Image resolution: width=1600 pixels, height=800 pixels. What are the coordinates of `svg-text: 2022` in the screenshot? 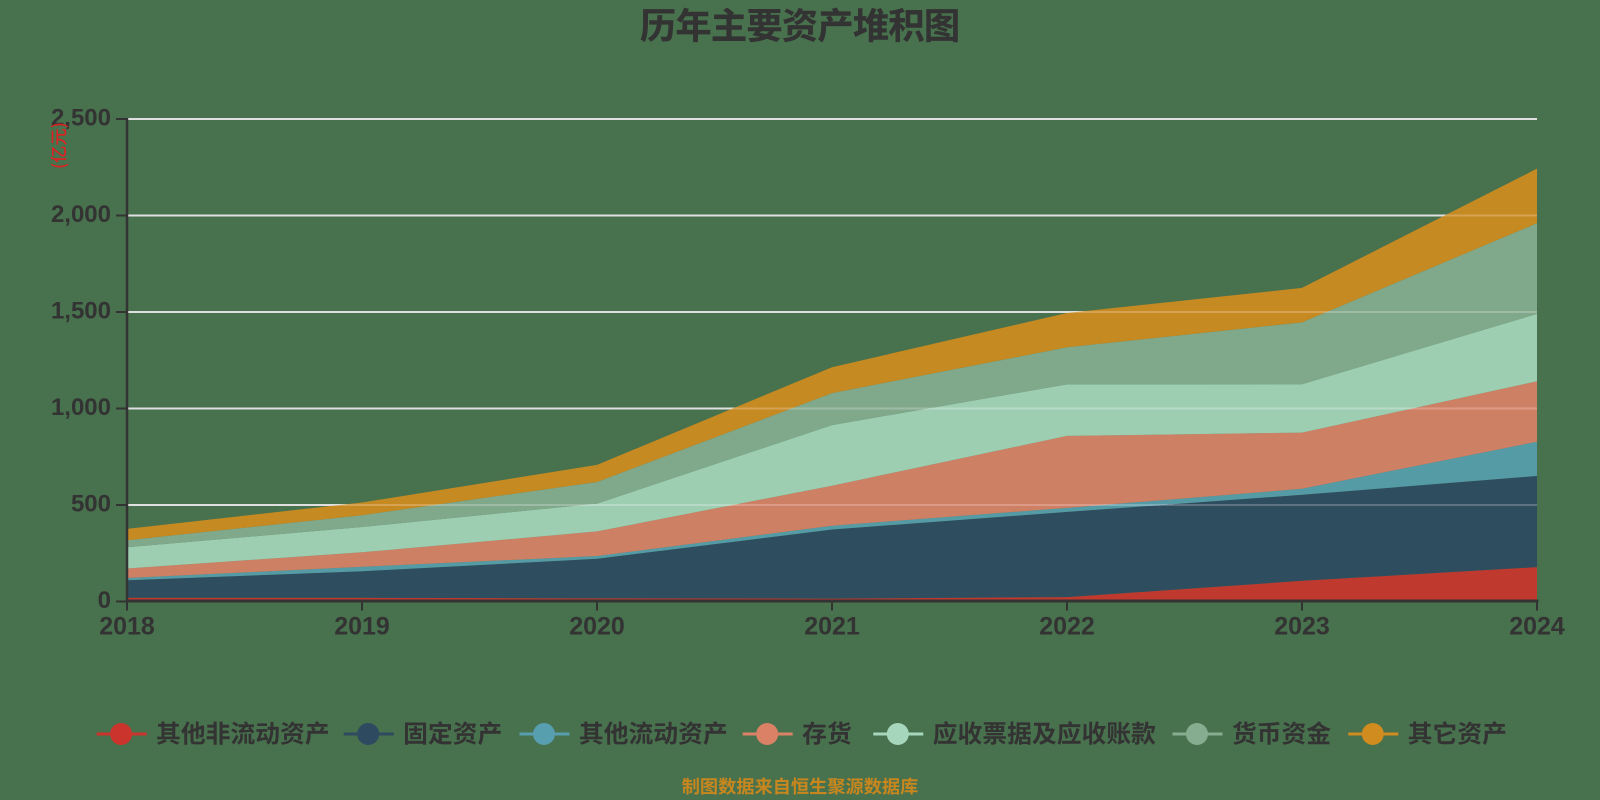 It's located at (1067, 627).